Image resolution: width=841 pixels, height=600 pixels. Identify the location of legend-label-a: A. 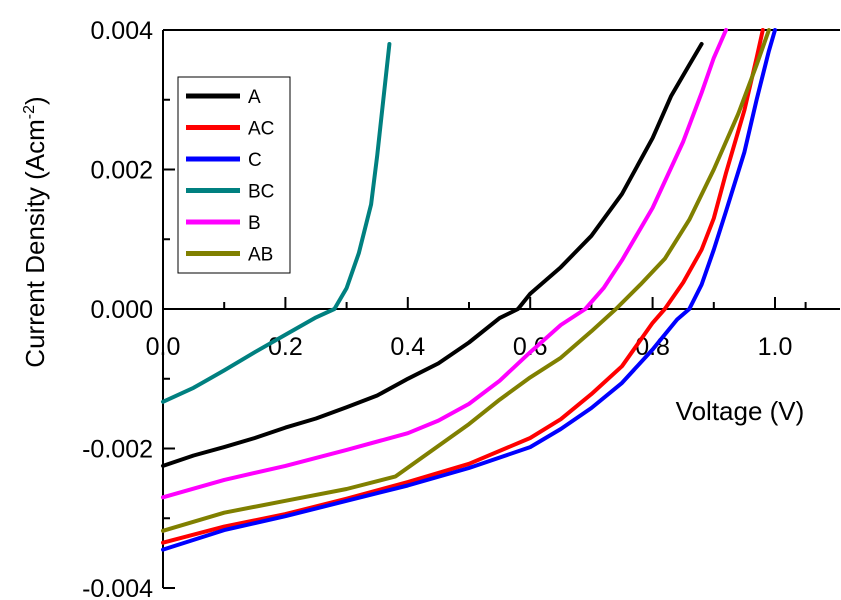
(254, 97).